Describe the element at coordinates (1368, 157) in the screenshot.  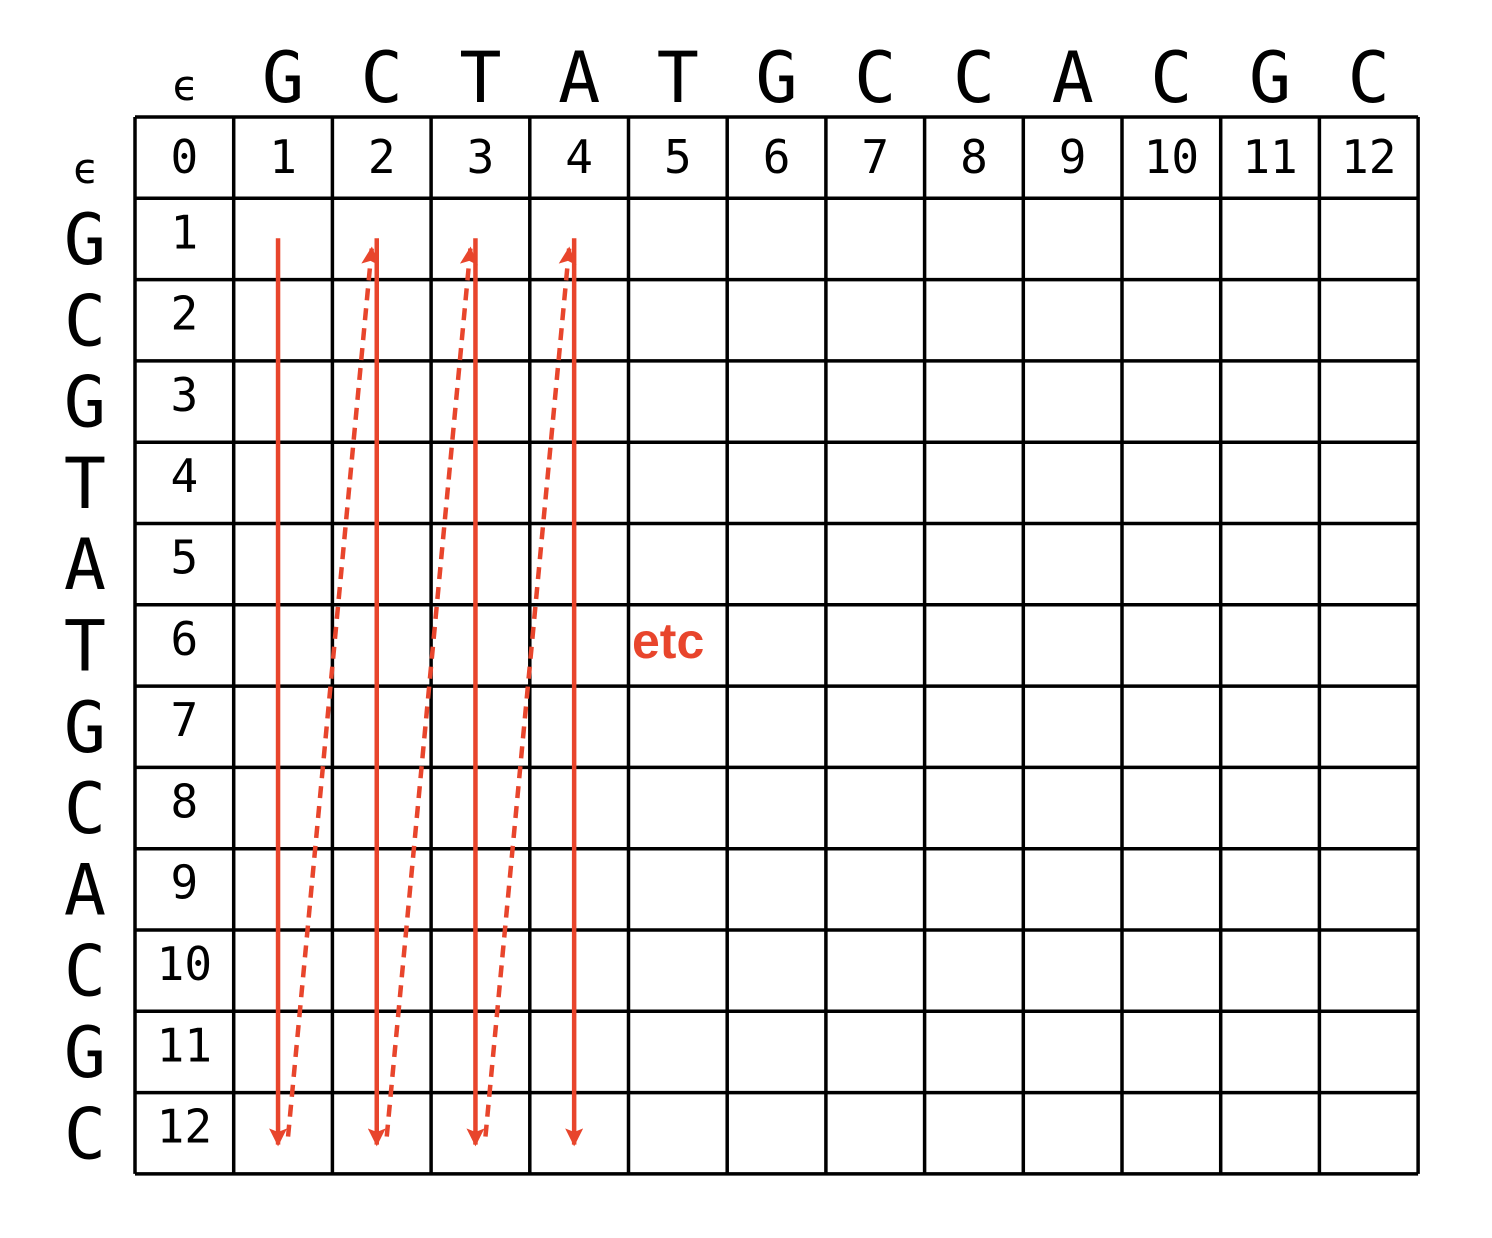
I see `column-index-label: 12` at that location.